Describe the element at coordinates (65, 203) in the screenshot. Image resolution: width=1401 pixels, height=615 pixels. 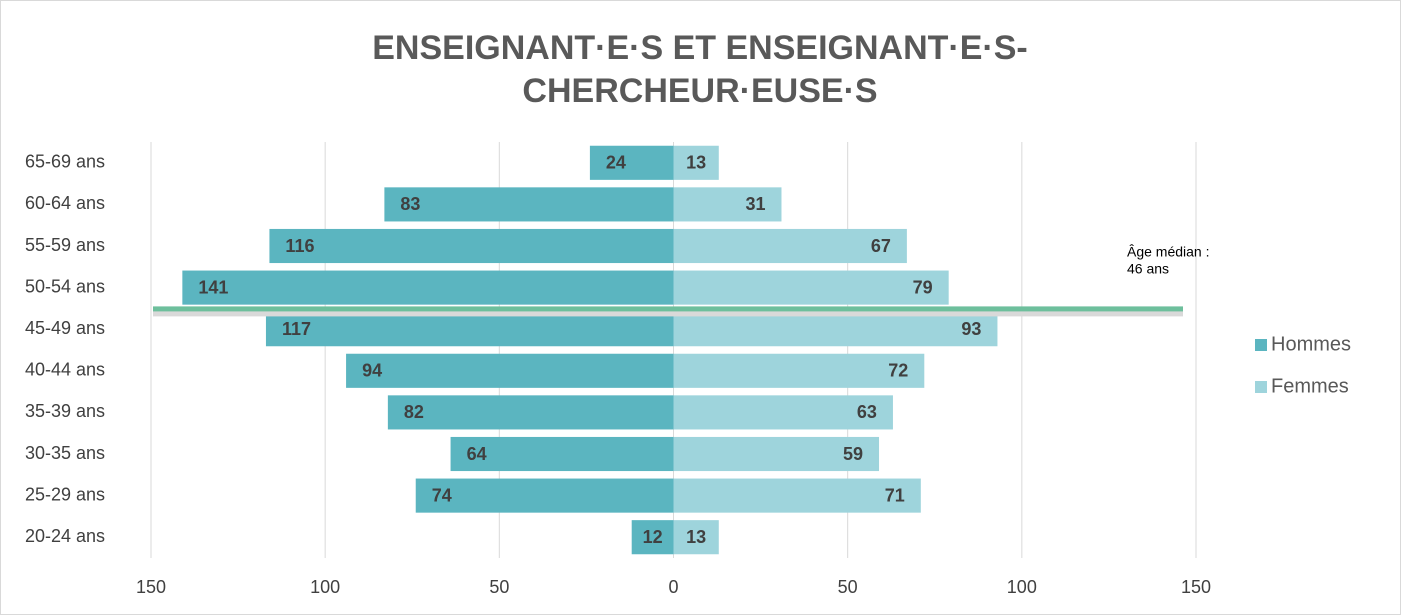
I see `y-tick-label: 60-64 ans` at that location.